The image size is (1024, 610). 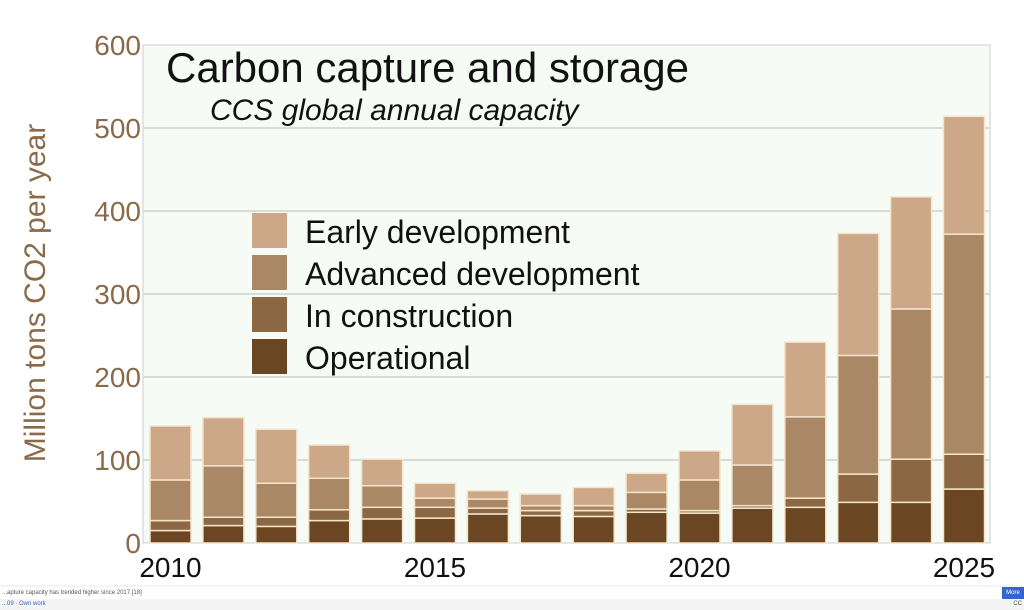 I want to click on legend-label: Advanced development, so click(x=472, y=274).